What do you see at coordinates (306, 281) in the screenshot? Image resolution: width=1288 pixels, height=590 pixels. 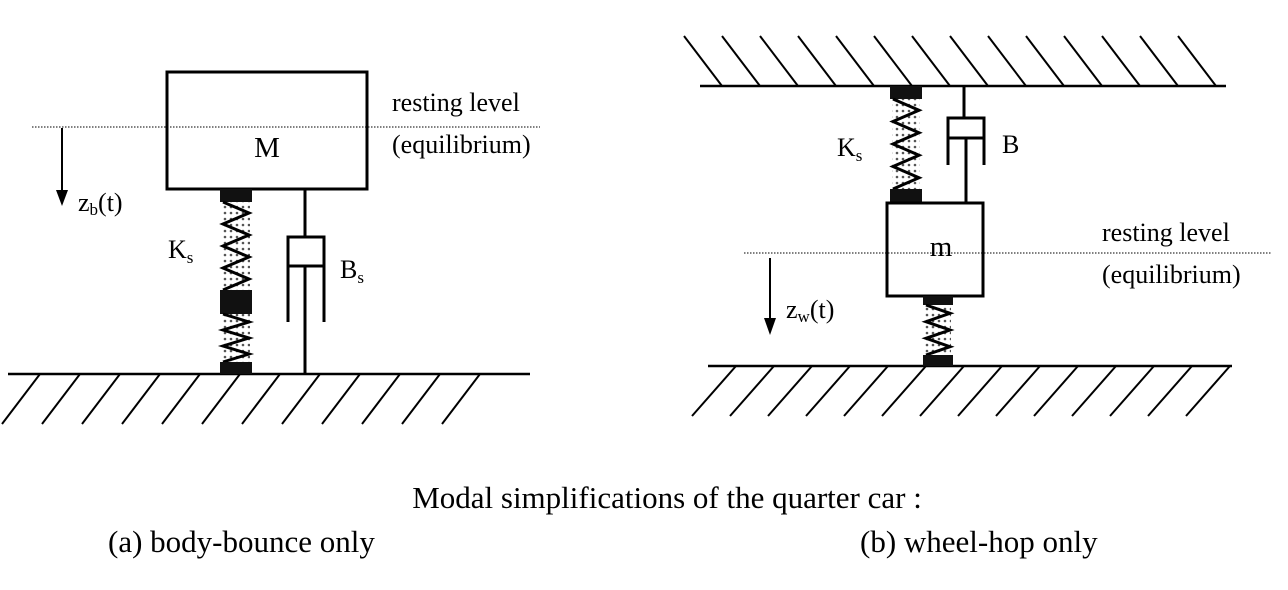 I see `left-damper` at bounding box center [306, 281].